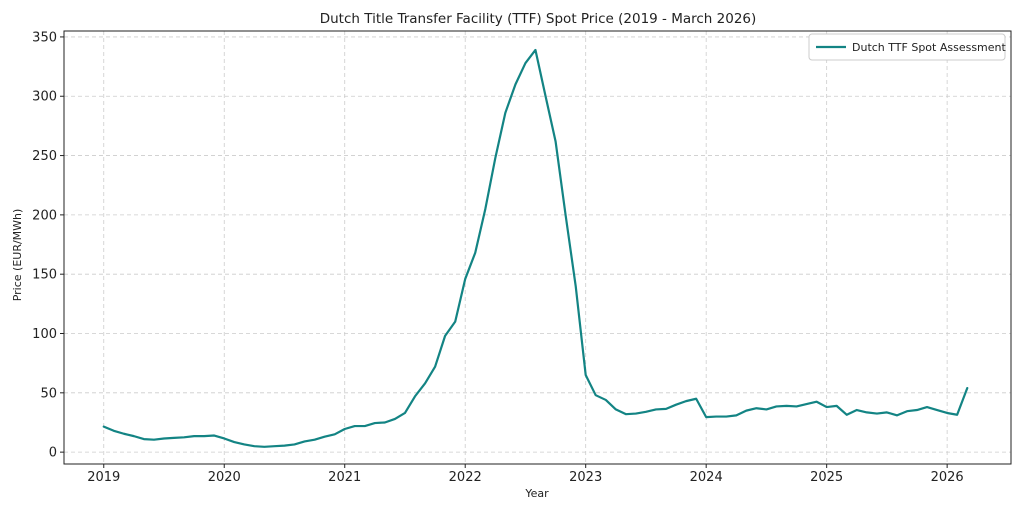 This screenshot has height=512, width=1024. I want to click on y-tick-label: 50, so click(48, 393).